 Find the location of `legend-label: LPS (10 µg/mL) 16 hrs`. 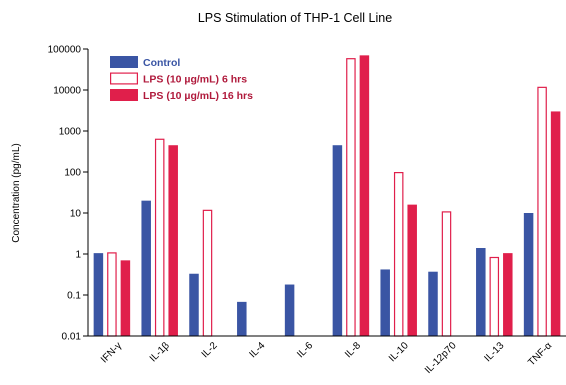

legend-label: LPS (10 µg/mL) 16 hrs is located at coordinates (198, 96).